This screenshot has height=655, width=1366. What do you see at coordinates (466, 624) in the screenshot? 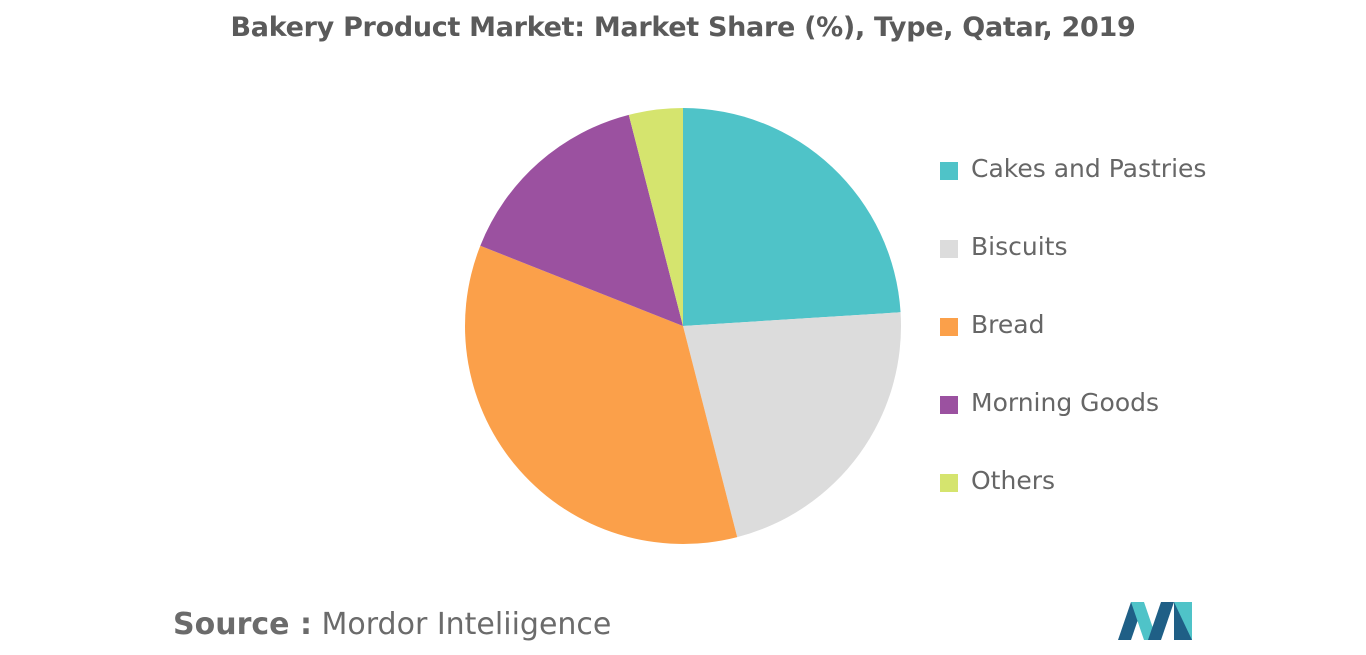
I see `source-text: Mordor Inteliigence` at bounding box center [466, 624].